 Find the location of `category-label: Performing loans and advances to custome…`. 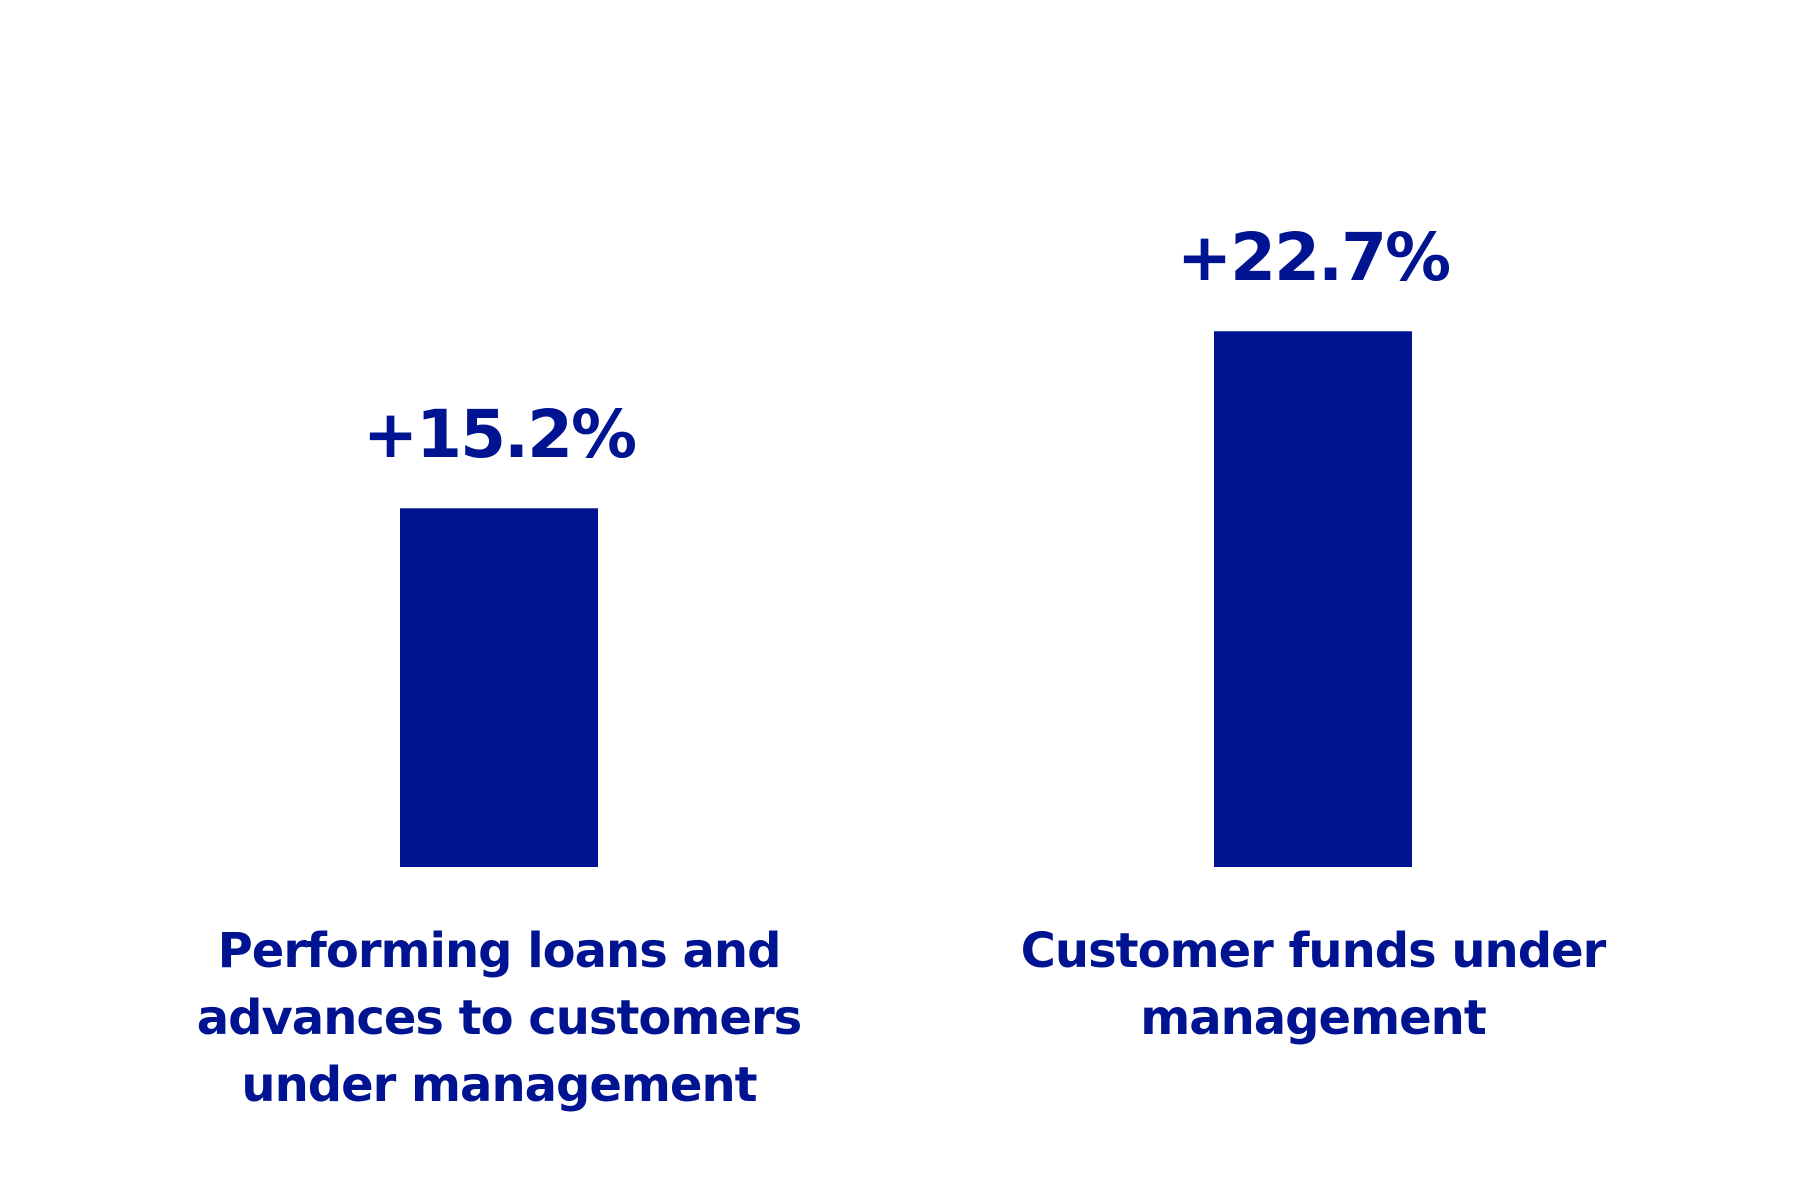

category-label: Performing loans and advances to custome… is located at coordinates (499, 1018).